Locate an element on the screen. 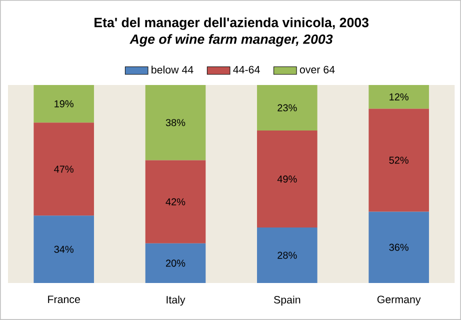  x-tick-label: Italy is located at coordinates (176, 301).